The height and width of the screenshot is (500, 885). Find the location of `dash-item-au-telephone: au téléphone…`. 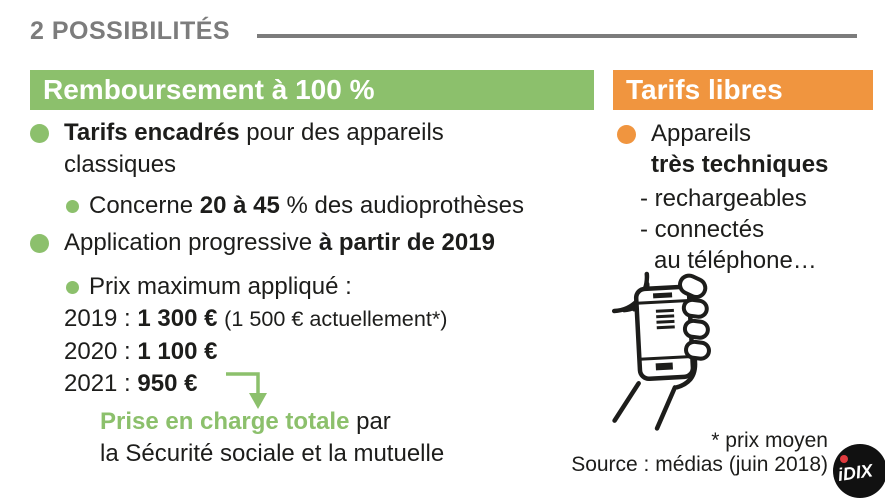

dash-item-au-telephone: au téléphone… is located at coordinates (735, 260).